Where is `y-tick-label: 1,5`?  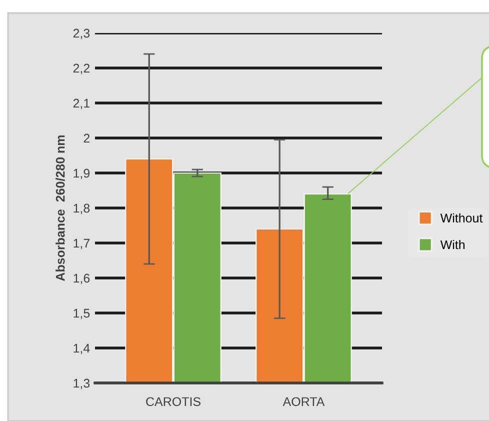 y-tick-label: 1,5 is located at coordinates (82, 314).